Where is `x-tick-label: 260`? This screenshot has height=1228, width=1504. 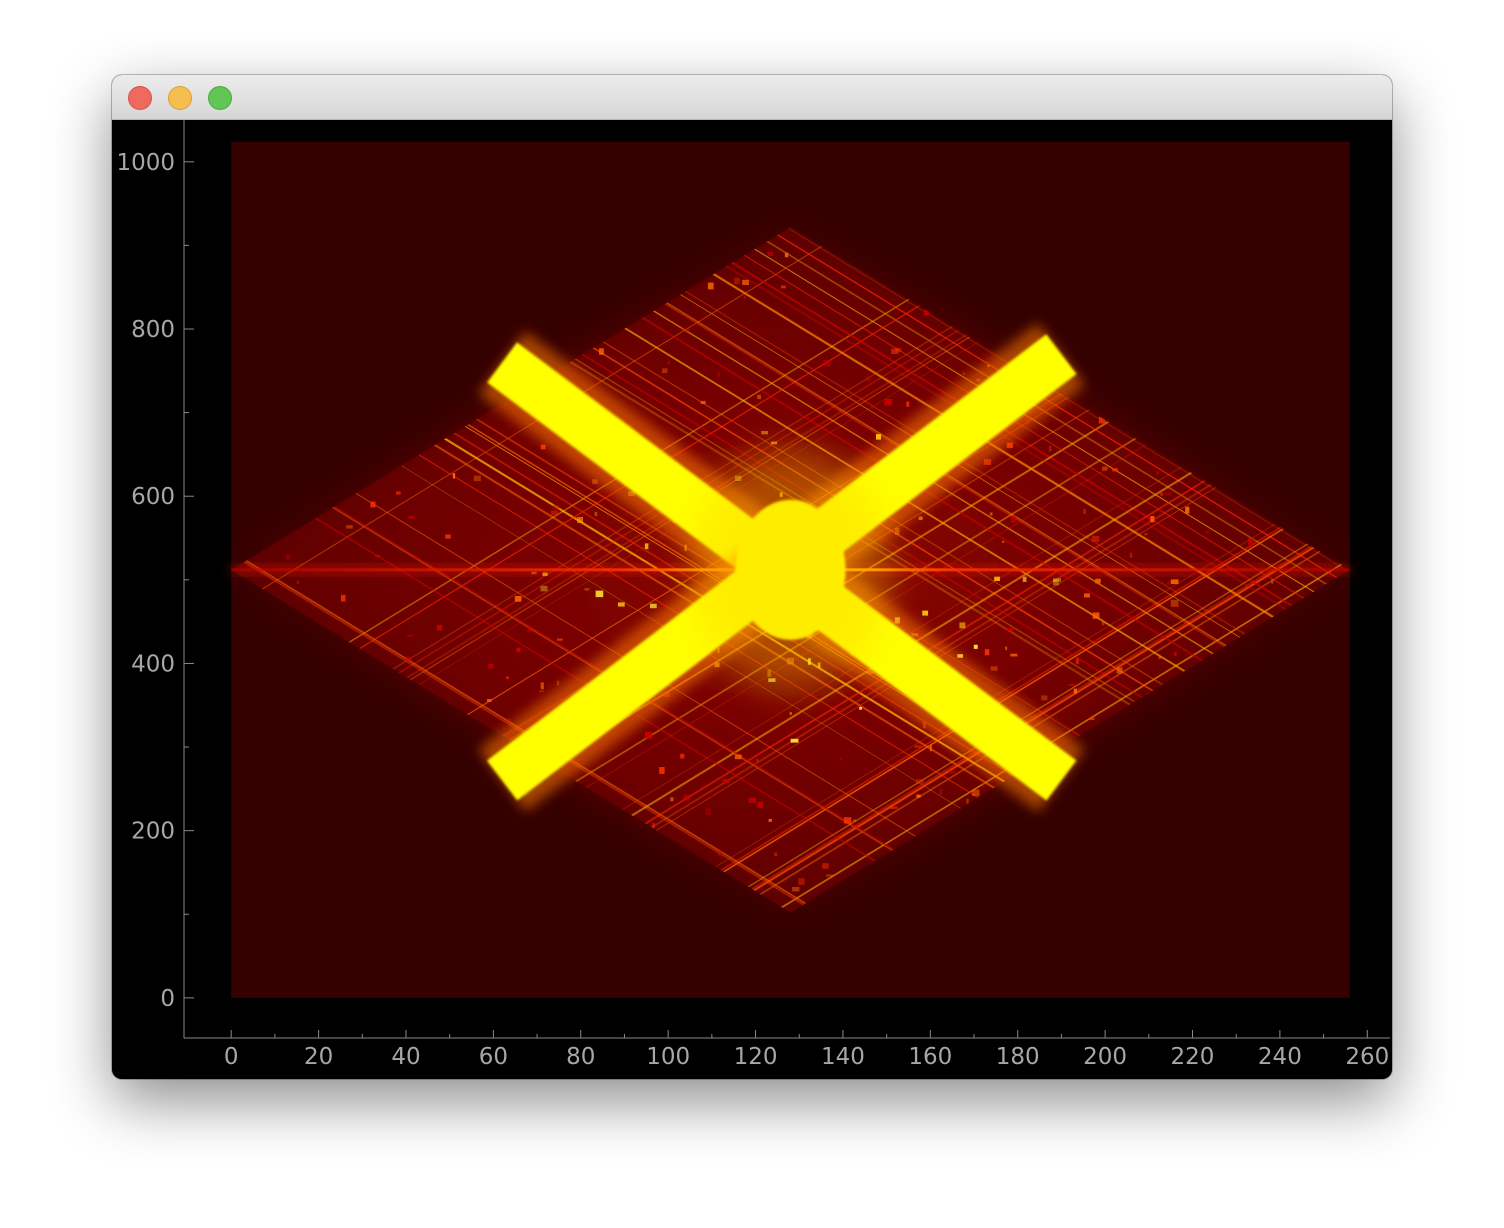
x-tick-label: 260 is located at coordinates (1367, 1057).